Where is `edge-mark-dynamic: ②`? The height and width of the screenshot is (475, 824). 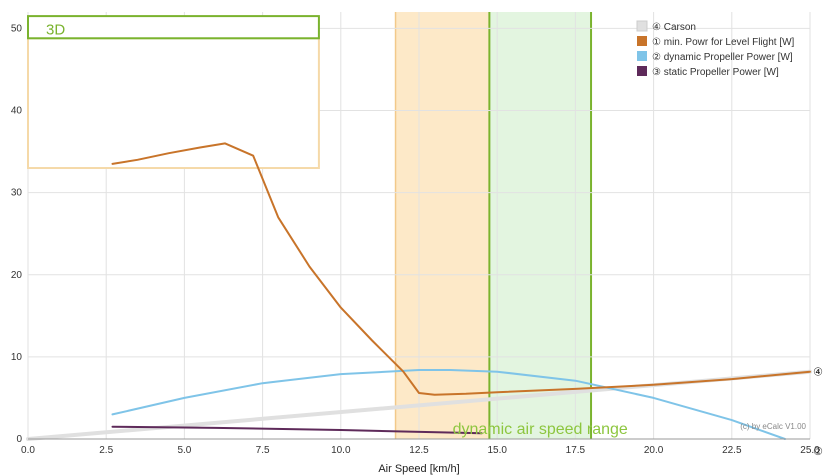
edge-mark-dynamic: ② is located at coordinates (818, 451).